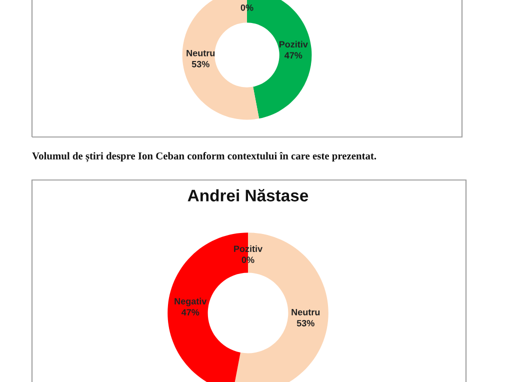 The height and width of the screenshot is (382, 510). I want to click on slice-label: Pozitiv, so click(293, 44).